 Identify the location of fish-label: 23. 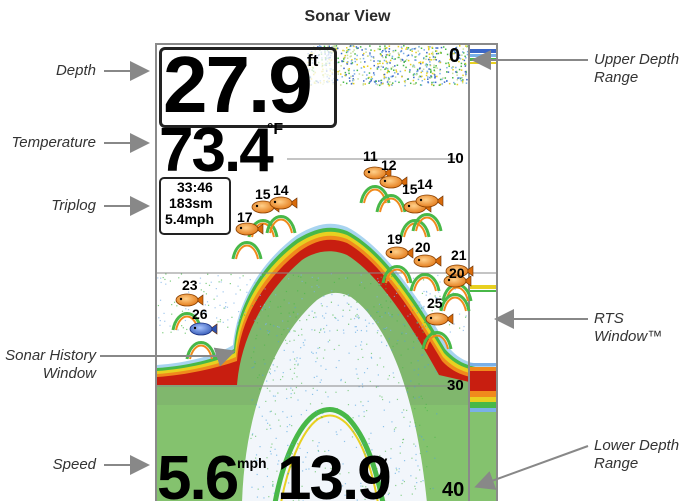
(190, 285).